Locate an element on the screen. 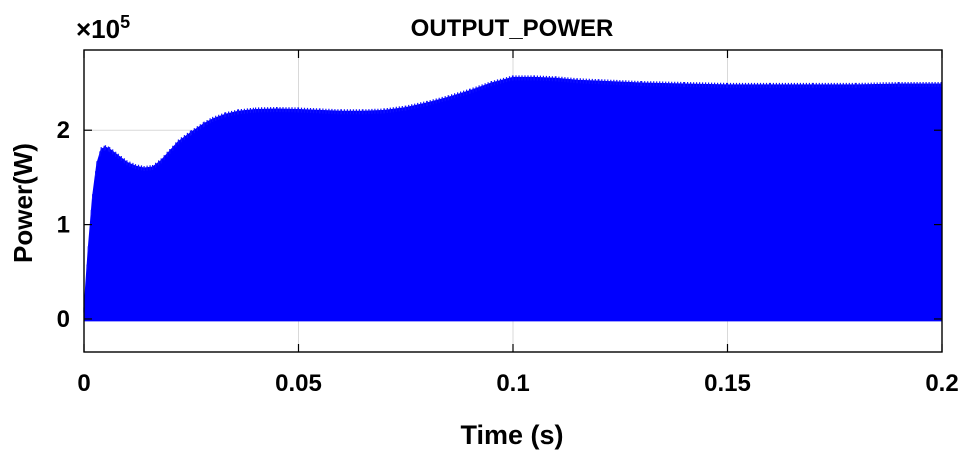  chart-title: OUTPUT_POWER is located at coordinates (512, 28).